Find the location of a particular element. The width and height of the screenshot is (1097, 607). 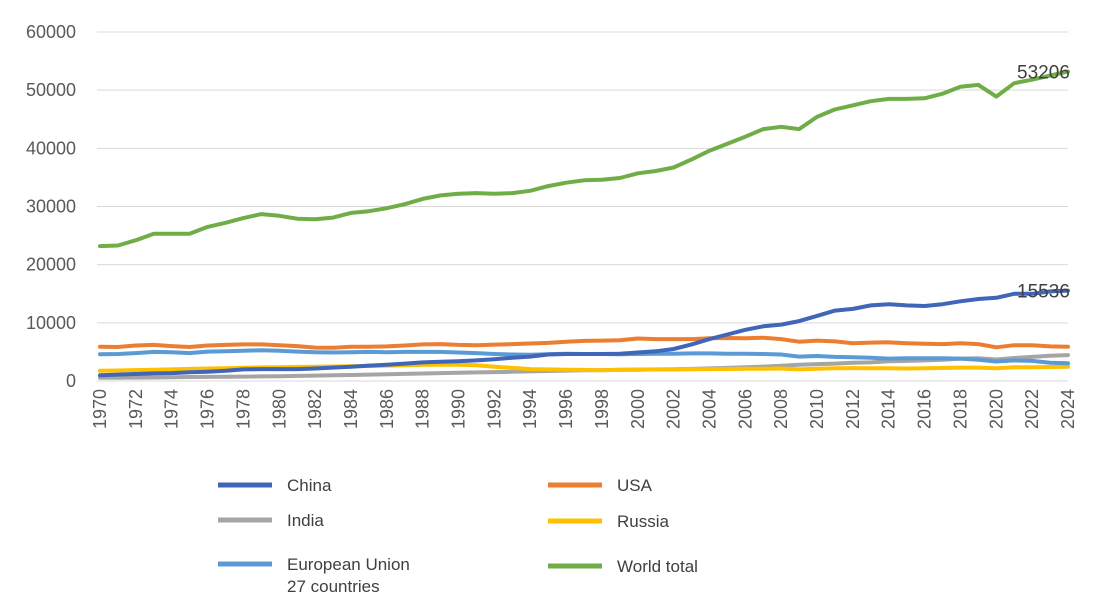

y-tick-label: 20000 is located at coordinates (51, 265).